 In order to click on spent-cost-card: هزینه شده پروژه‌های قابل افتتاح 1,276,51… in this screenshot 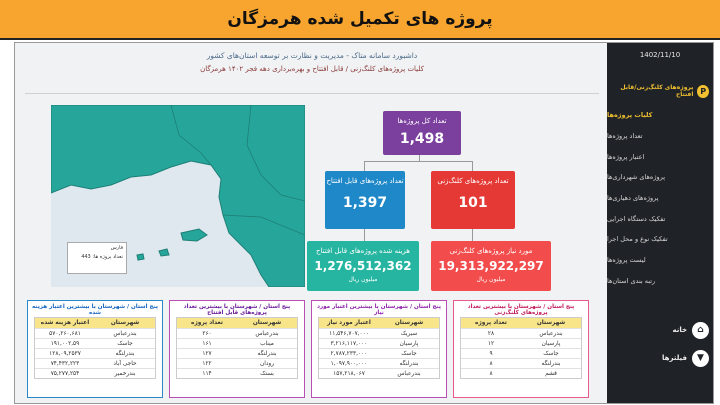, I will do `click(363, 266)`.